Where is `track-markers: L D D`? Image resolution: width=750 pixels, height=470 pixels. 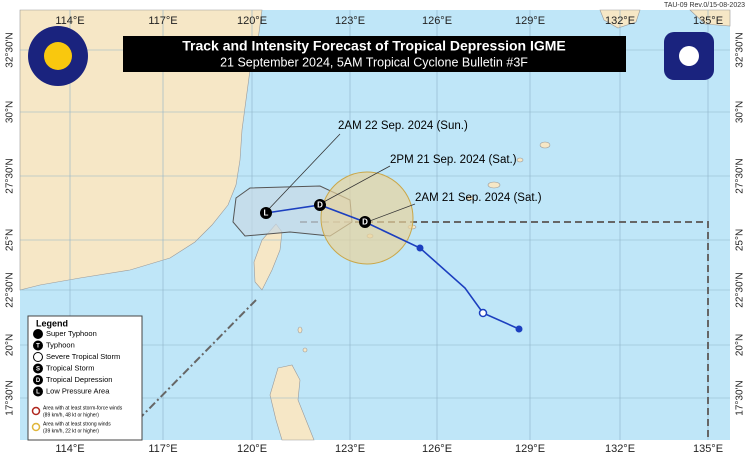 track-markers: L D D is located at coordinates (315, 213).